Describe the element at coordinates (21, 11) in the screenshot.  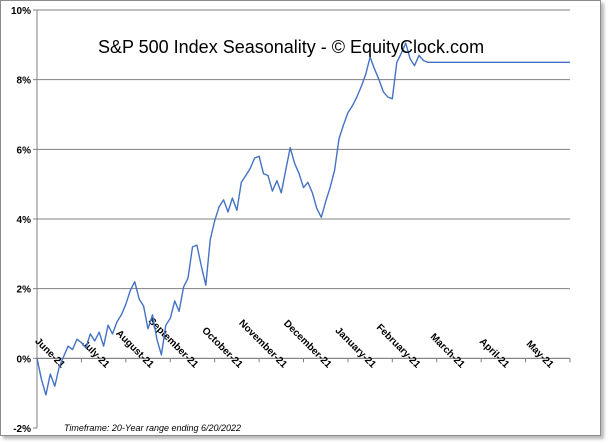
I see `y-tick-label: 10%` at that location.